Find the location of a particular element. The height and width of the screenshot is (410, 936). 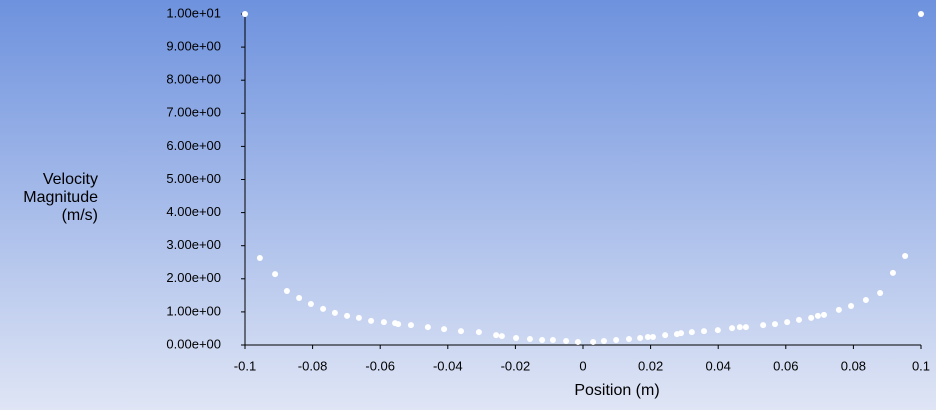

x-tick-label: -0.04 is located at coordinates (448, 365).